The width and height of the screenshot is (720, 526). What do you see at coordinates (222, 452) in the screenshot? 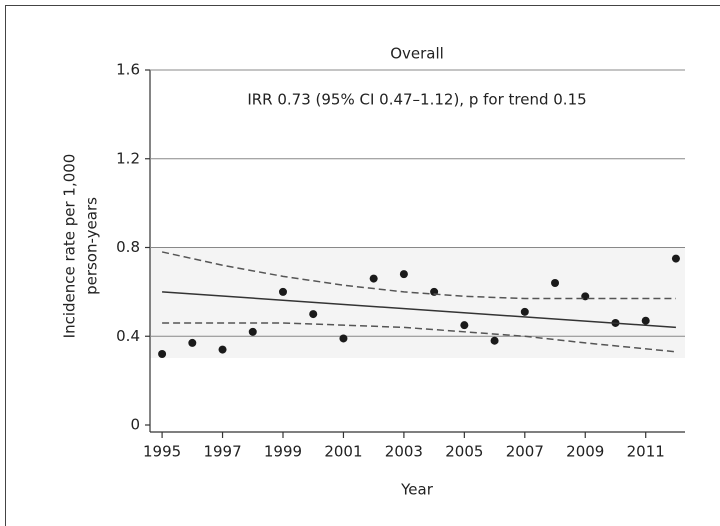
I see `x-tick-label: 1997` at bounding box center [222, 452].